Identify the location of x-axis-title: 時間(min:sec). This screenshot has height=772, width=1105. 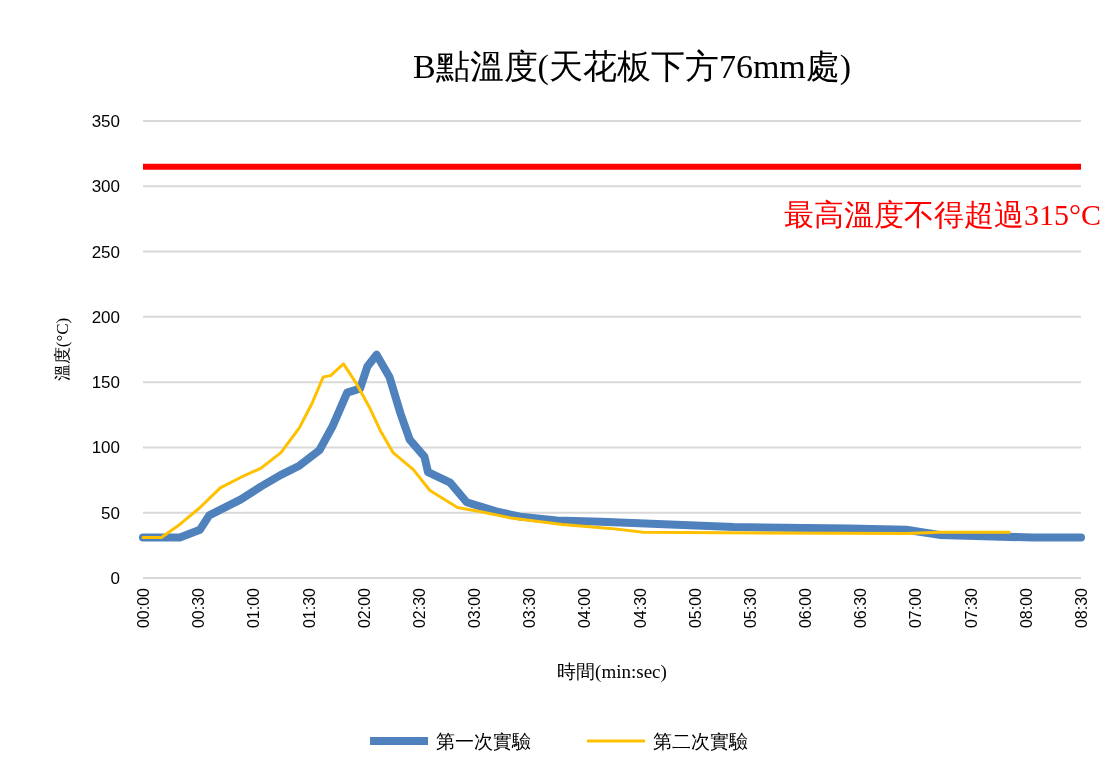
(612, 672).